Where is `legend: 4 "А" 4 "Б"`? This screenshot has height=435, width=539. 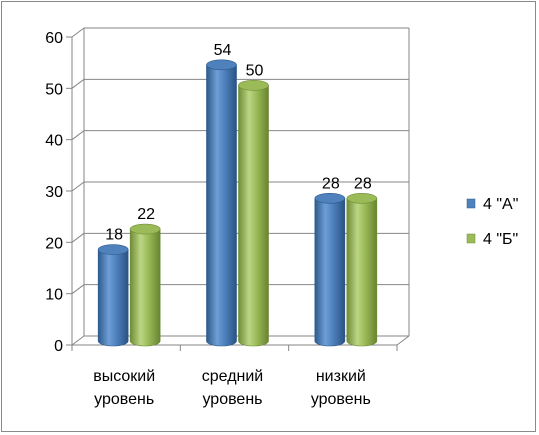 legend: 4 "А" 4 "Б" is located at coordinates (492, 222).